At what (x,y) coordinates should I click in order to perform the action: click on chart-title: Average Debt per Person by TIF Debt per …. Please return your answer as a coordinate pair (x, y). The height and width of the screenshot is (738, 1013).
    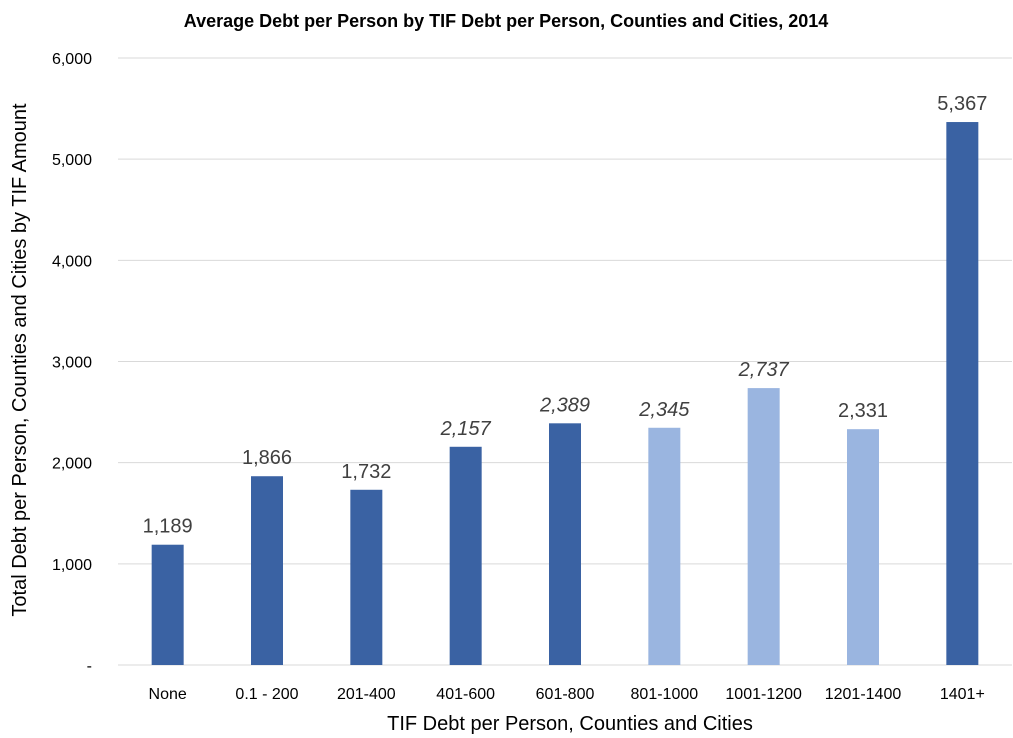
    Looking at the image, I should click on (506, 21).